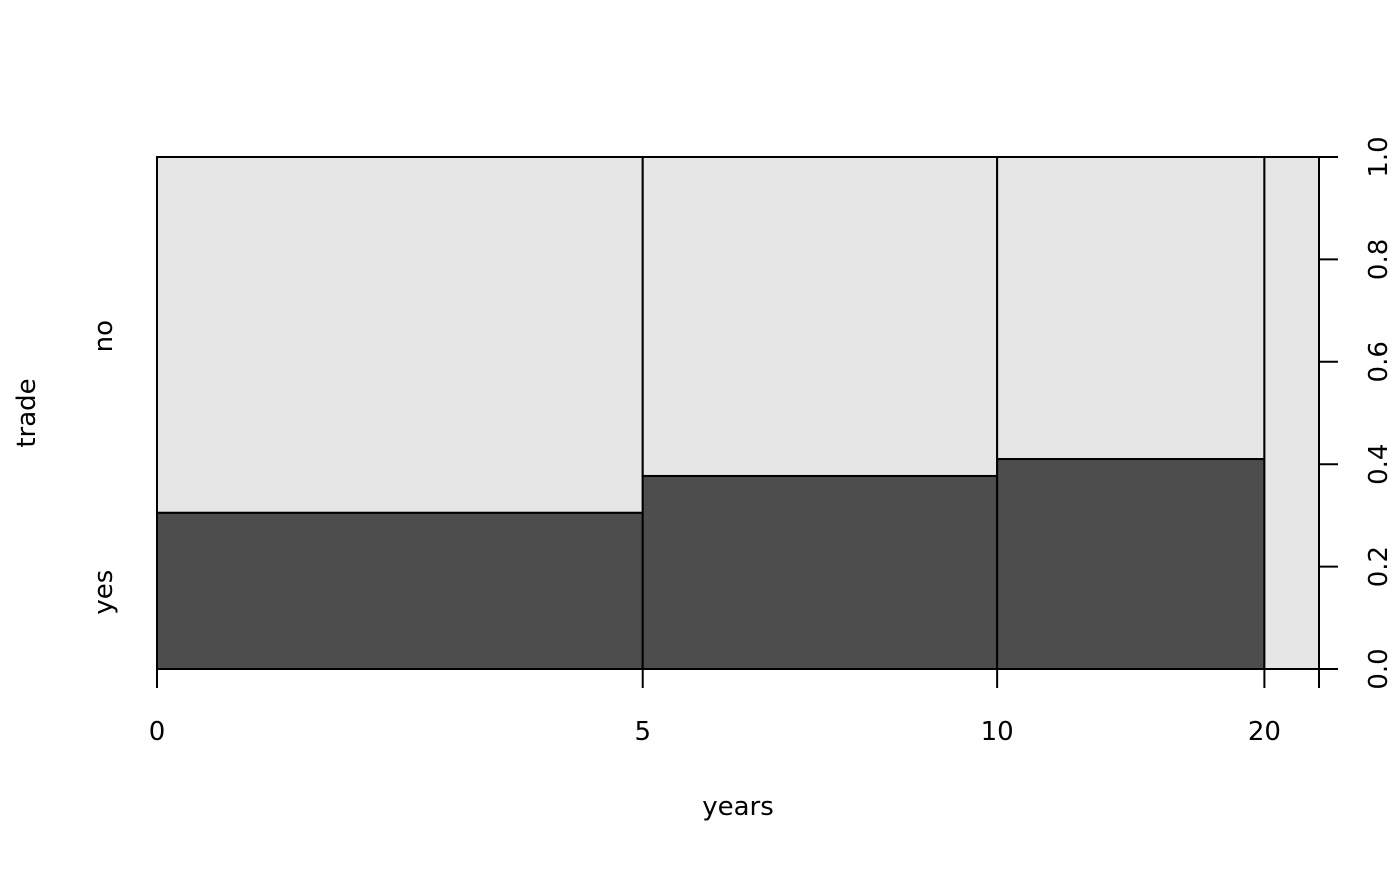  I want to click on y-tick-label: 0.8, so click(1379, 259).